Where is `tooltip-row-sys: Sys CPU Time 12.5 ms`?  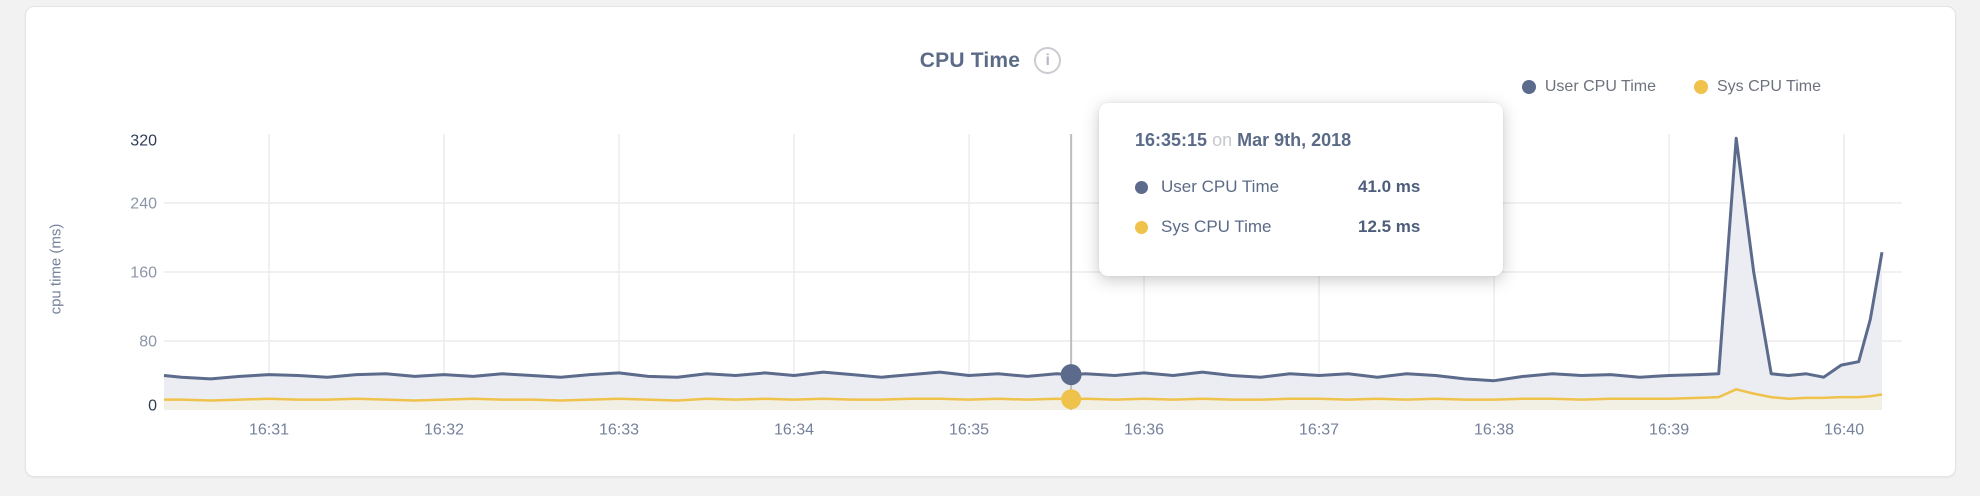 tooltip-row-sys: Sys CPU Time 12.5 ms is located at coordinates (1301, 227).